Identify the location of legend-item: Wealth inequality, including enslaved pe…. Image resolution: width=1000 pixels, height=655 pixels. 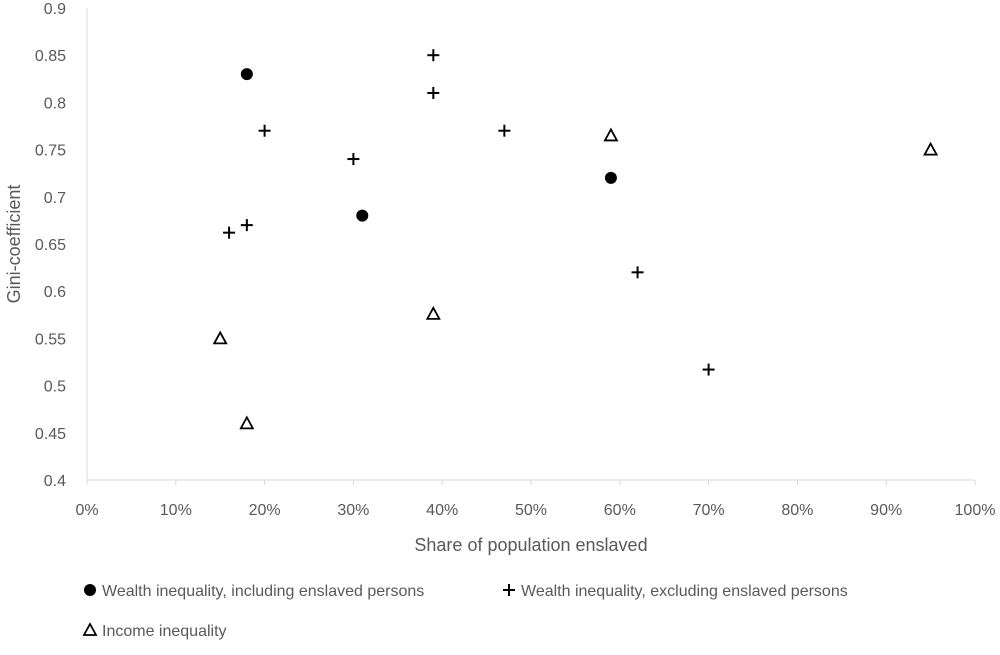
(254, 591).